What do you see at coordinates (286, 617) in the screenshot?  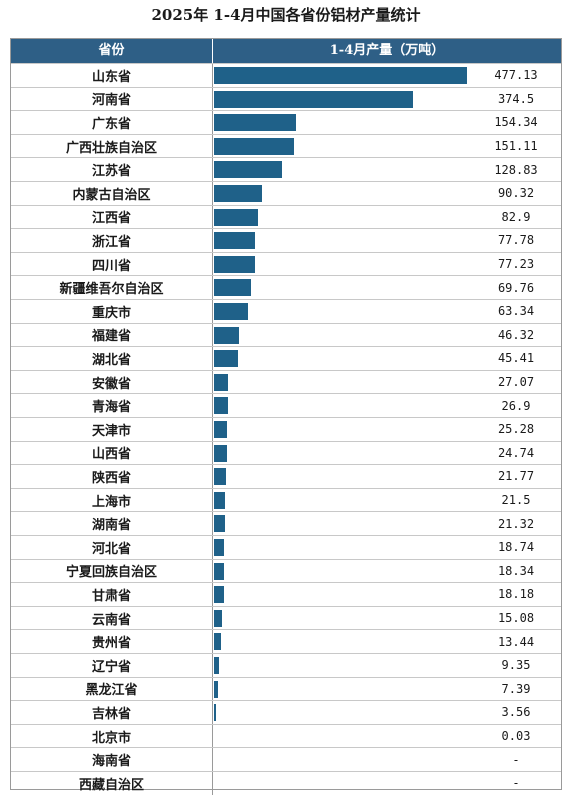 I see `table-row: 云南省 15.08` at bounding box center [286, 617].